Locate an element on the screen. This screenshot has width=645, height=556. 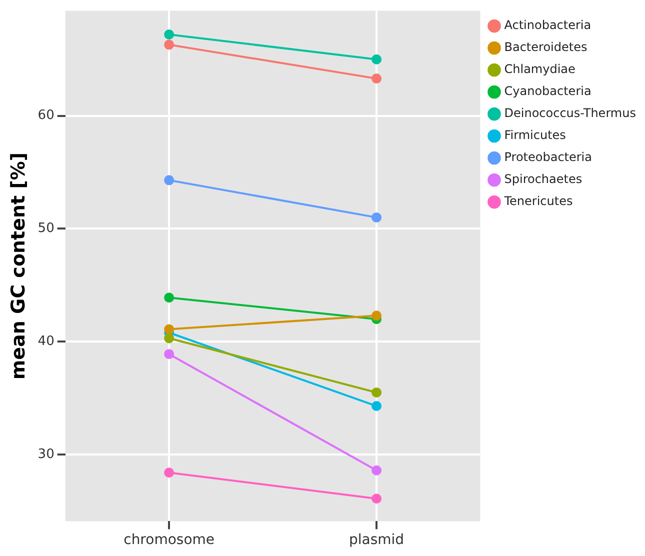
y-axis-title: mean GC content [%] is located at coordinates (18, 266).